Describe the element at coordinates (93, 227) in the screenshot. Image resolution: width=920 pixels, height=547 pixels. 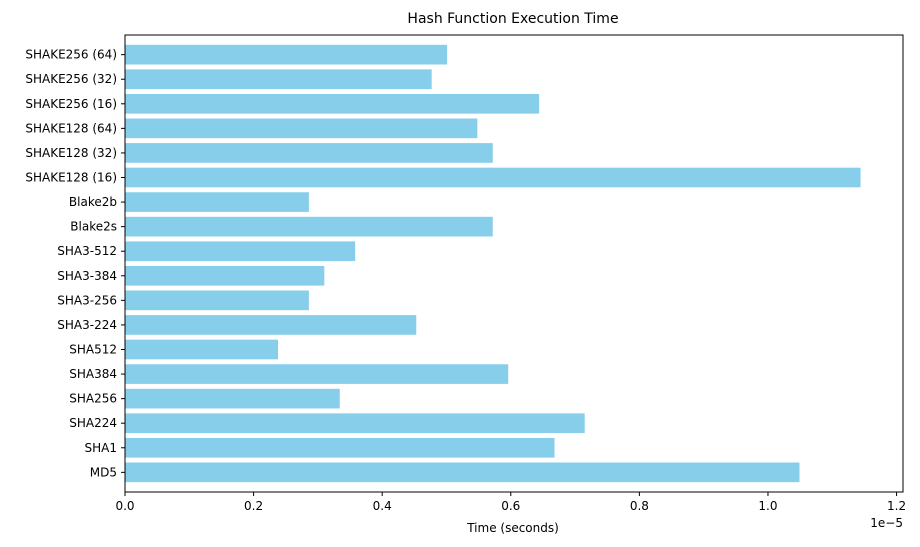
I see `y-tick-label: Blake2s` at that location.